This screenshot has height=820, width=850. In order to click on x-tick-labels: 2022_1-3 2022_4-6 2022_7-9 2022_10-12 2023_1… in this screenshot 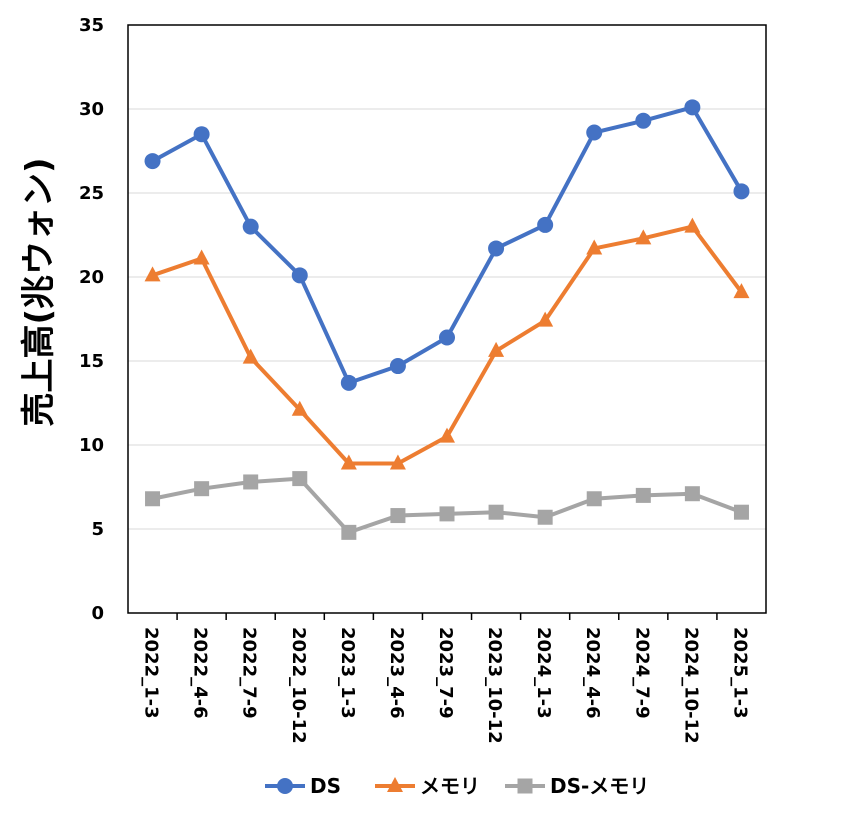, I will do `click(446, 685)`.